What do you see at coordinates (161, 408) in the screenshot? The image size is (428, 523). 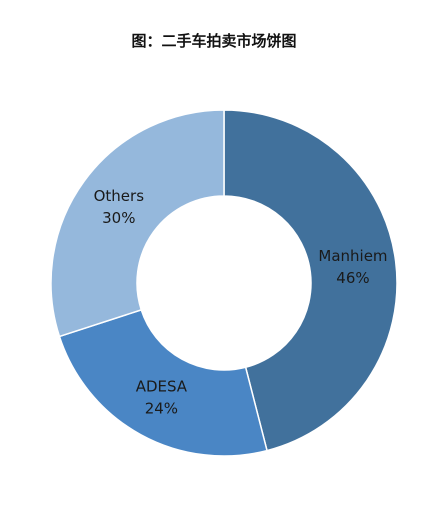 I see `slice-value-label: 24%` at bounding box center [161, 408].